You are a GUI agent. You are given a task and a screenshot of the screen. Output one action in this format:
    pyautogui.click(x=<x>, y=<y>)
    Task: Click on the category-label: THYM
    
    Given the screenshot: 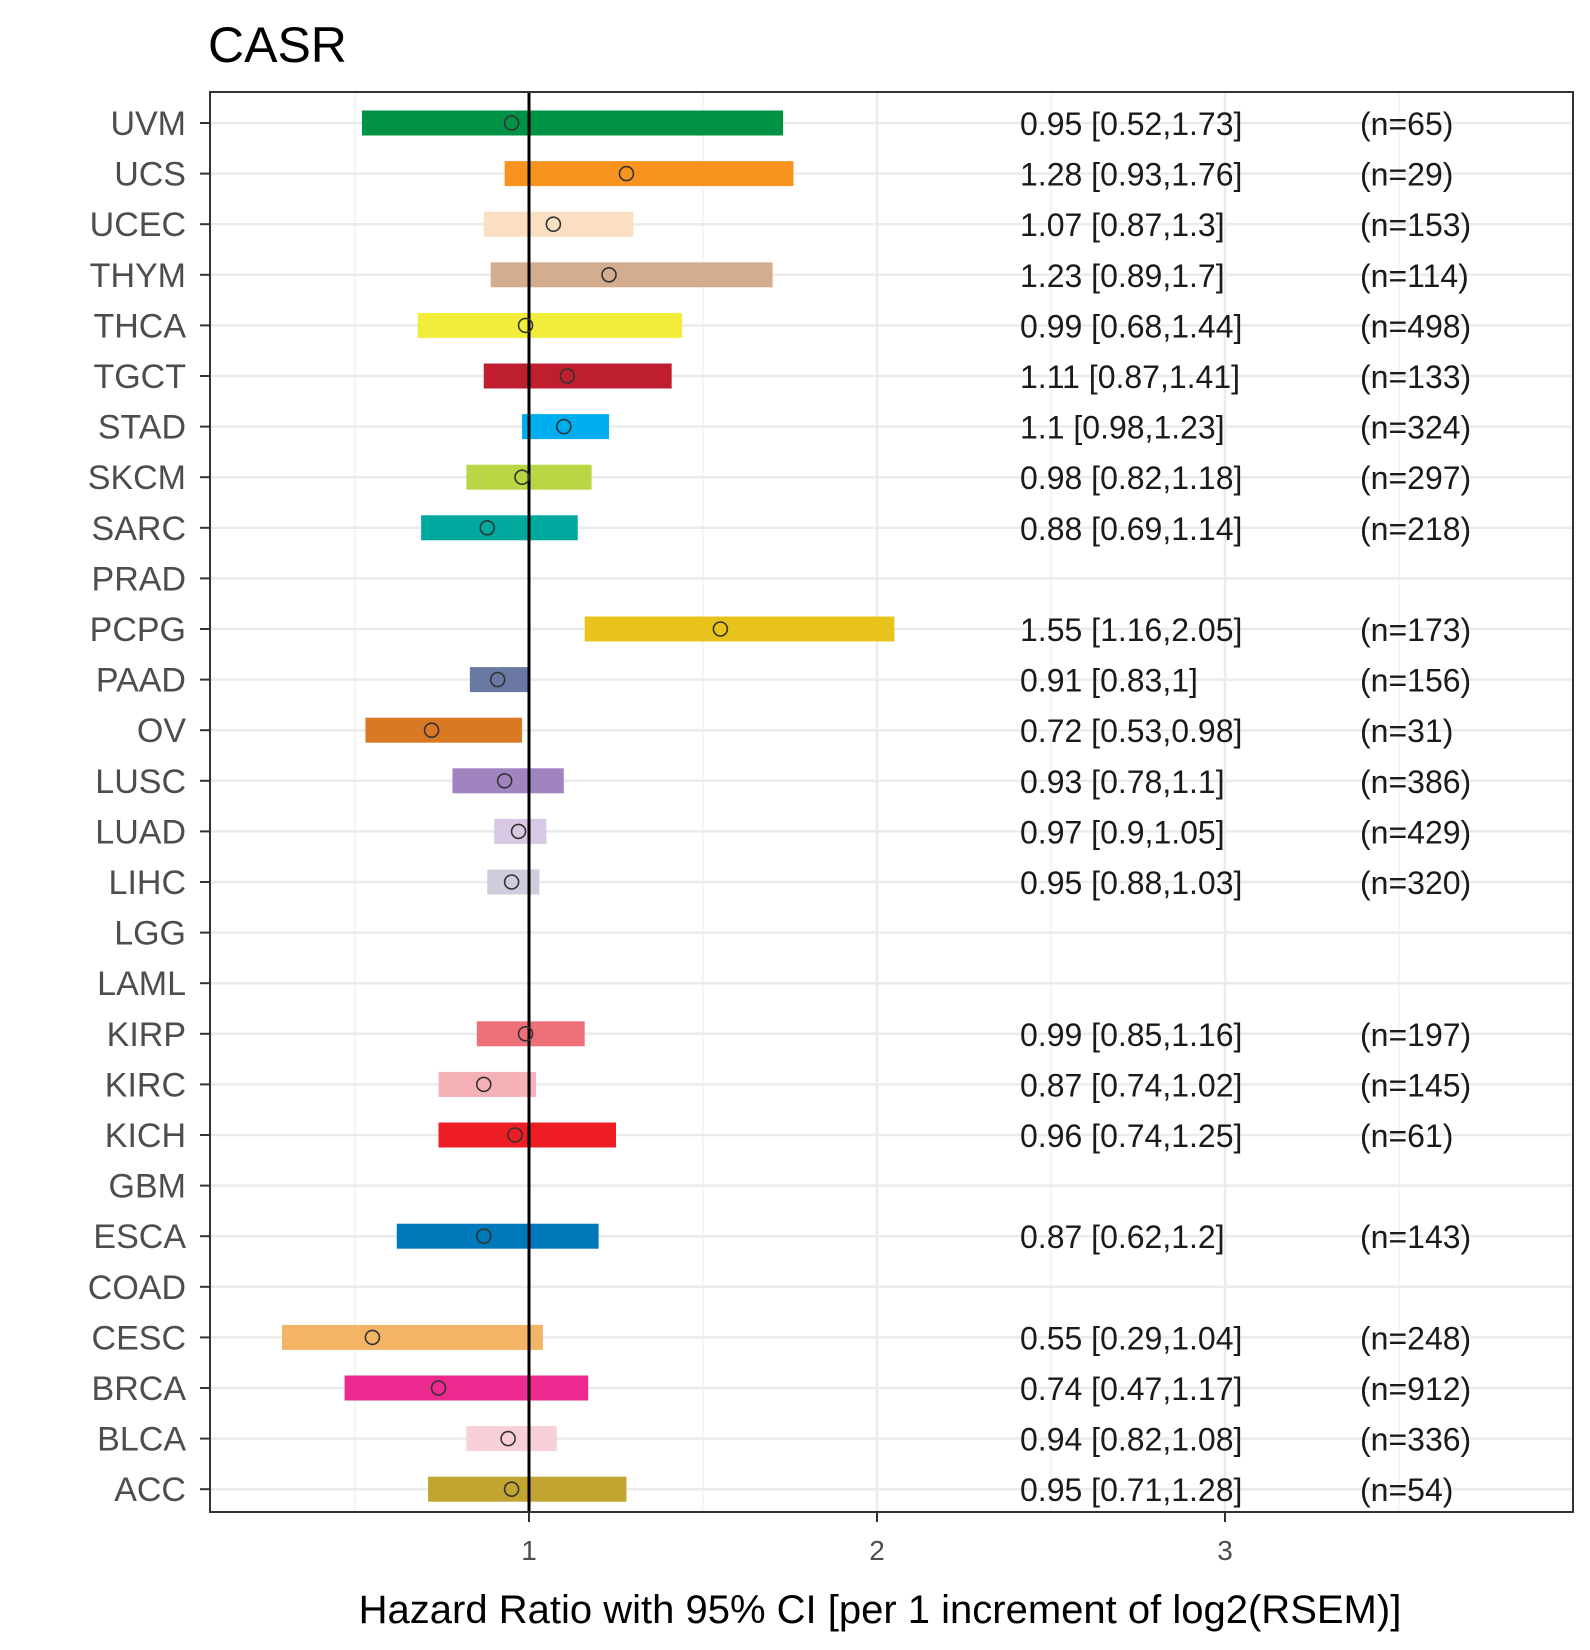 What is the action you would take?
    pyautogui.click(x=138, y=276)
    